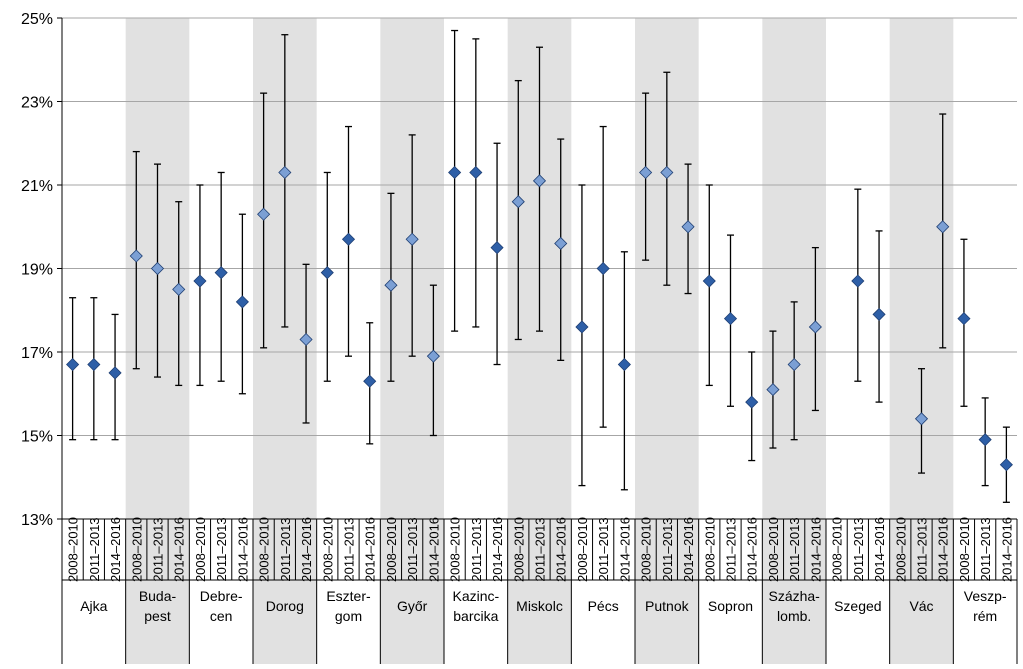 The image size is (1023, 669). What do you see at coordinates (794, 616) in the screenshot?
I see `group-label: lomb.` at bounding box center [794, 616].